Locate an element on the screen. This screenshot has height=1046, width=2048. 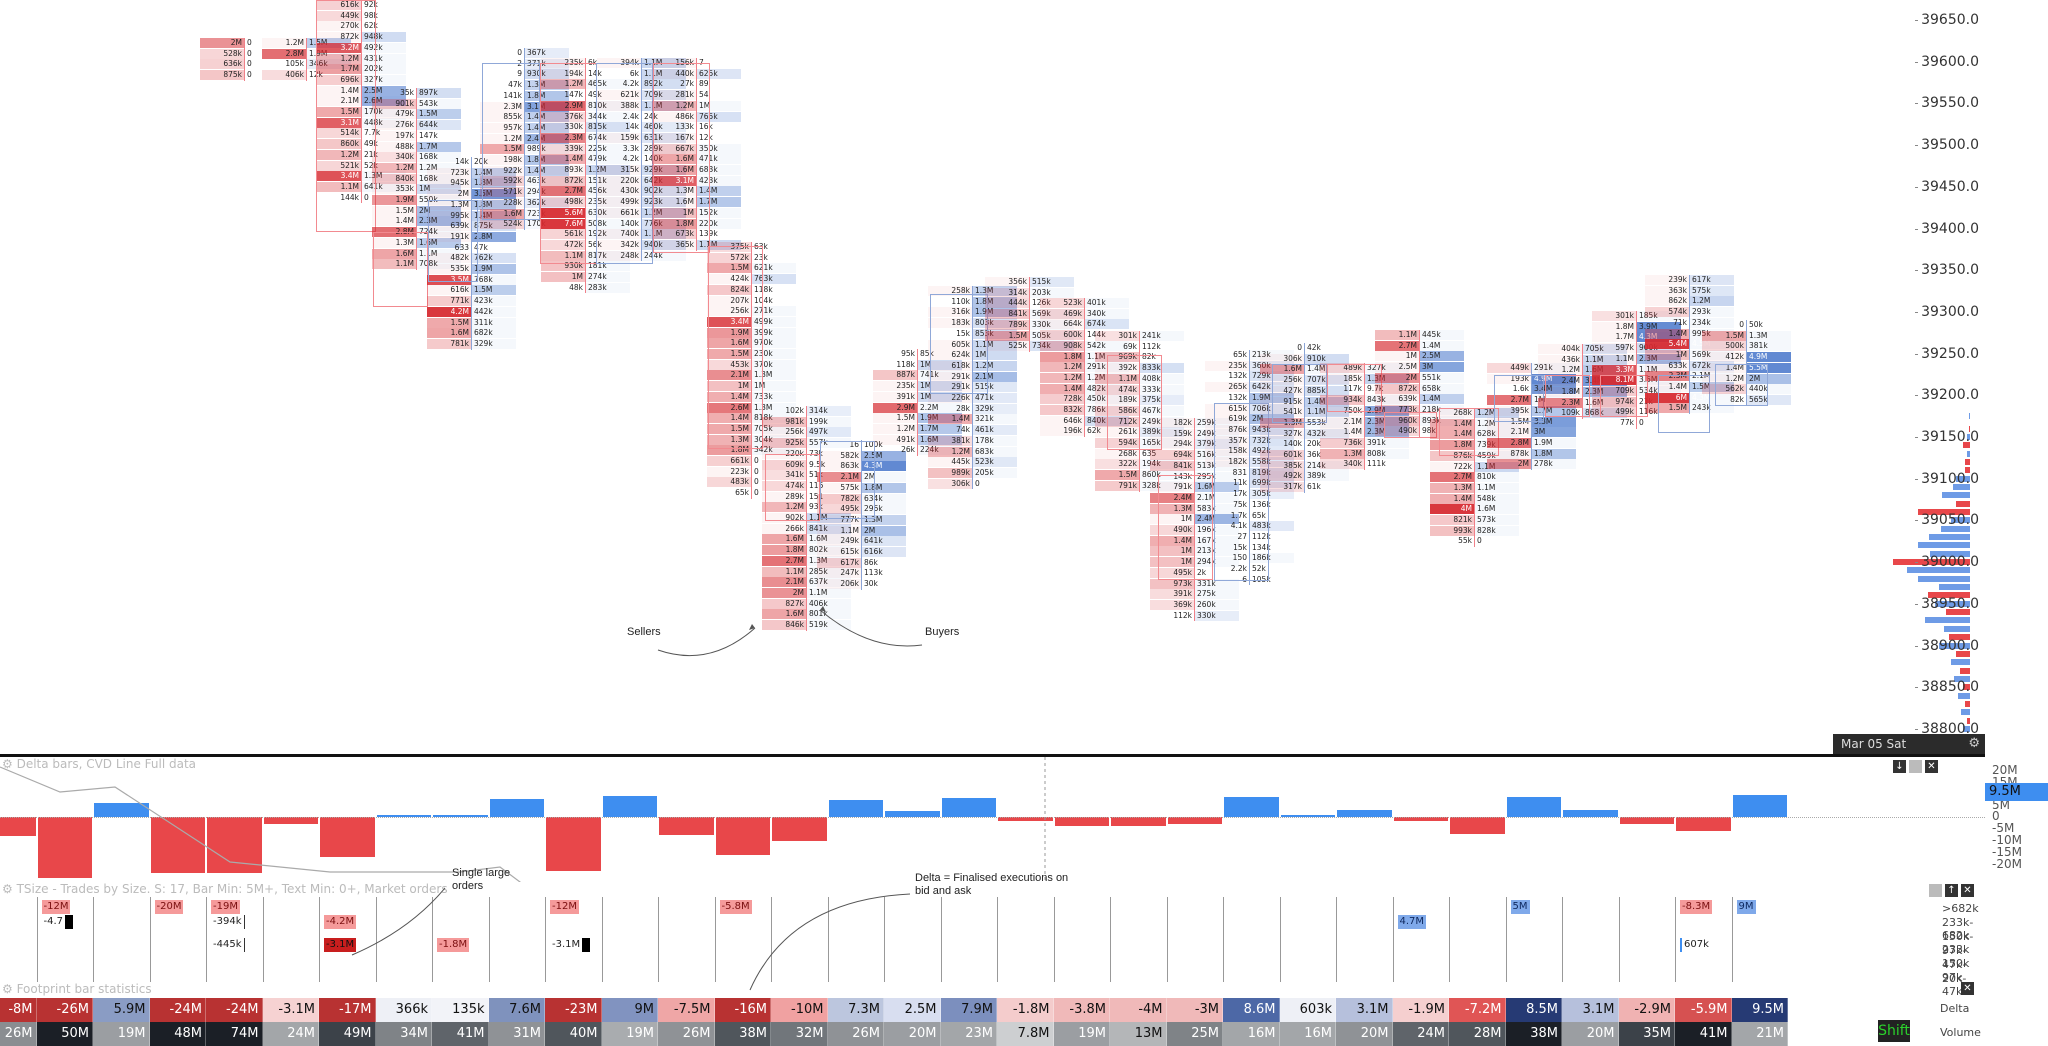
bid-volume: 207k is located at coordinates (739, 300).